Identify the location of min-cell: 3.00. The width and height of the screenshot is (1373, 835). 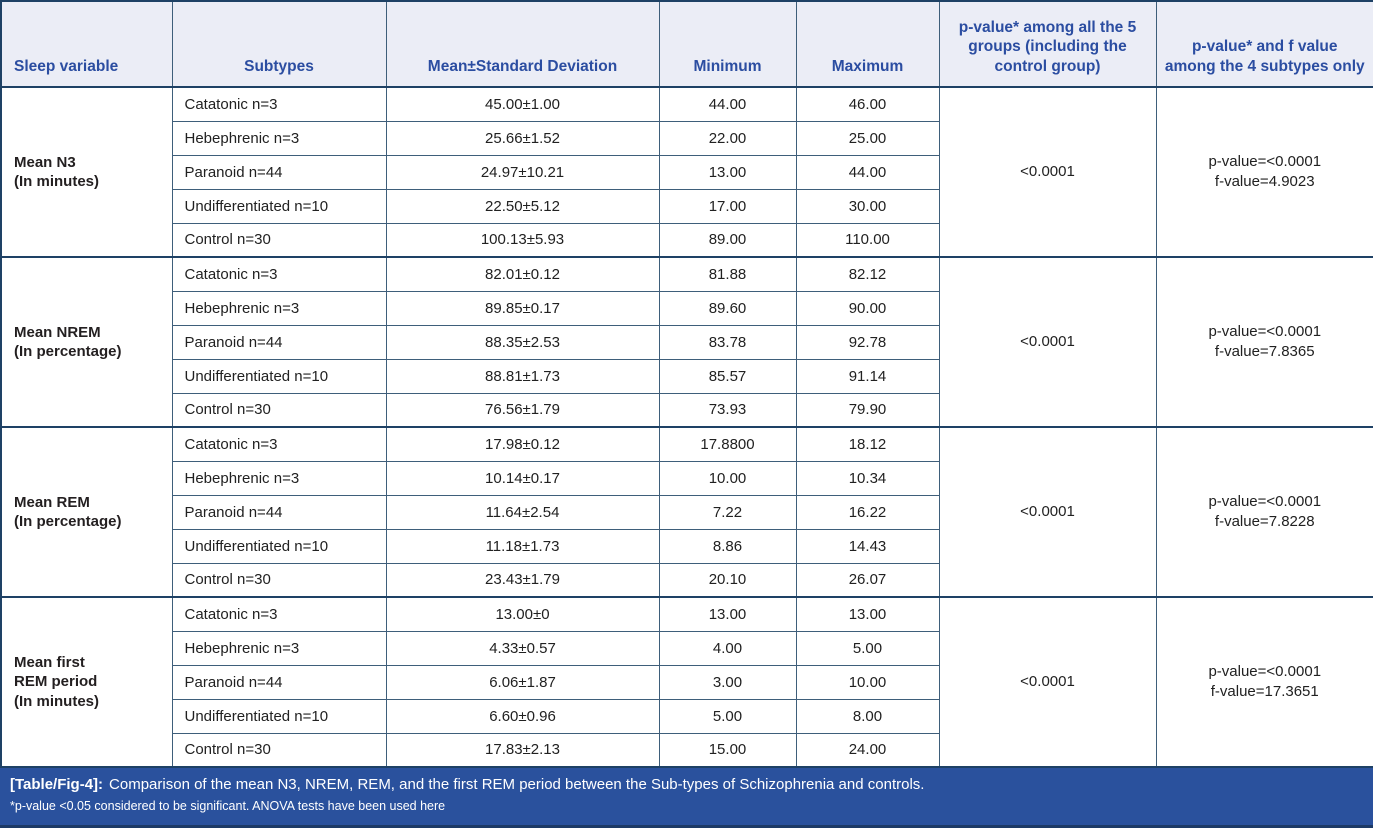
(727, 682).